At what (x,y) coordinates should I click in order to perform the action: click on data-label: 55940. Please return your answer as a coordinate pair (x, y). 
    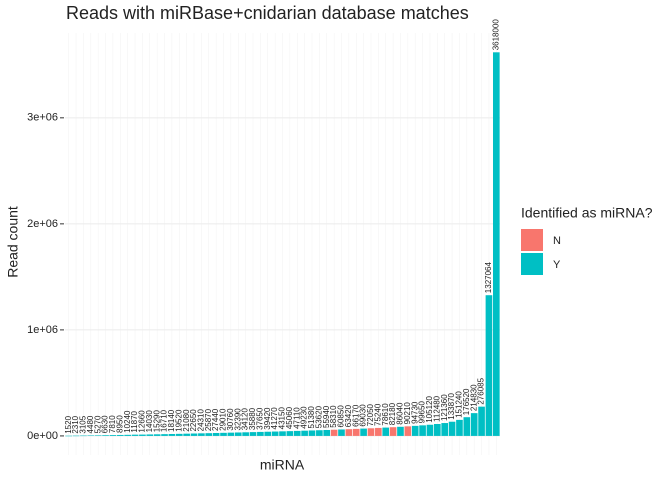
    Looking at the image, I should click on (326, 416).